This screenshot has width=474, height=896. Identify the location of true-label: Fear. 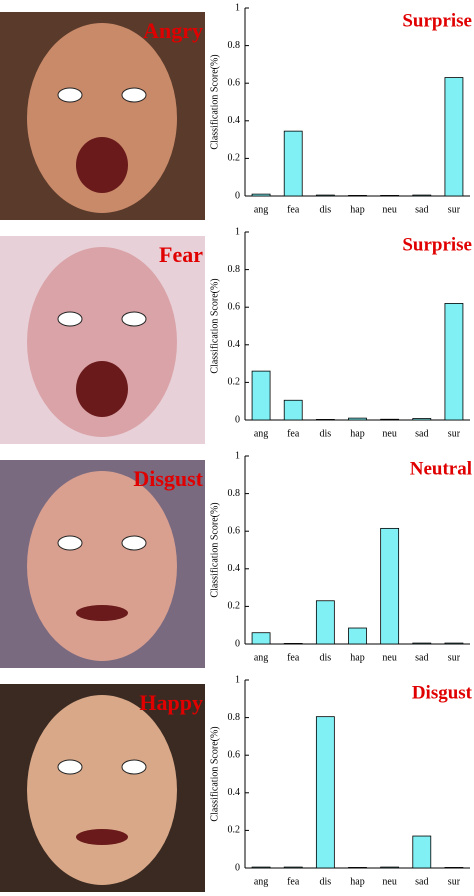
(181, 254).